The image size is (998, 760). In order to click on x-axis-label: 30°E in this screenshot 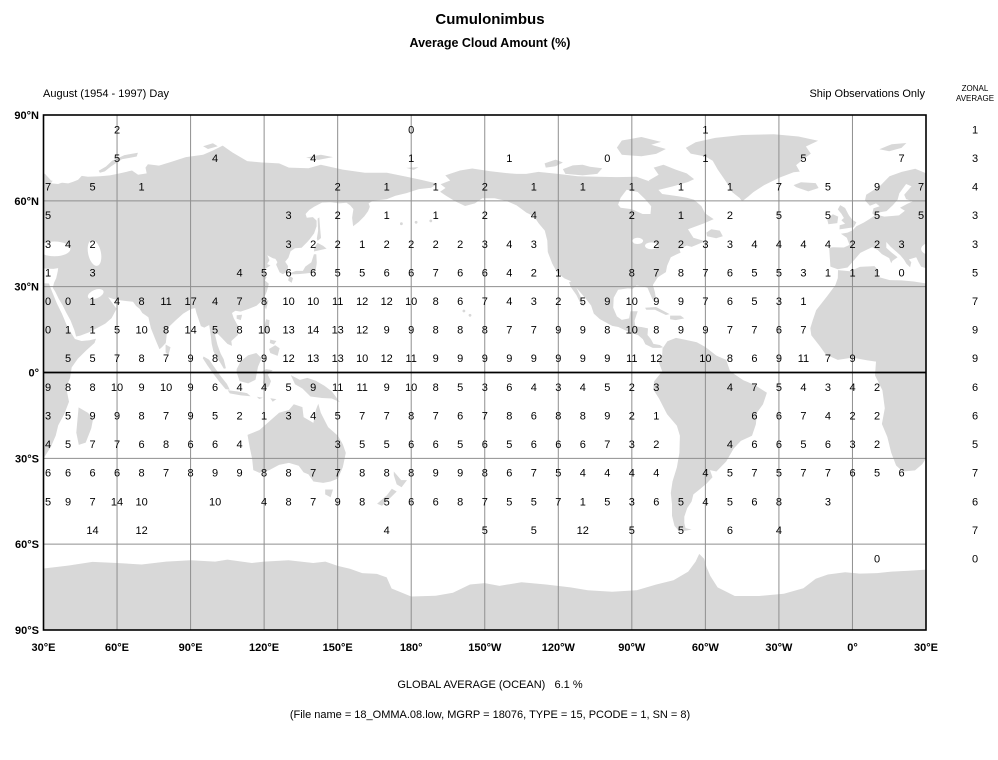, I will do `click(926, 648)`.